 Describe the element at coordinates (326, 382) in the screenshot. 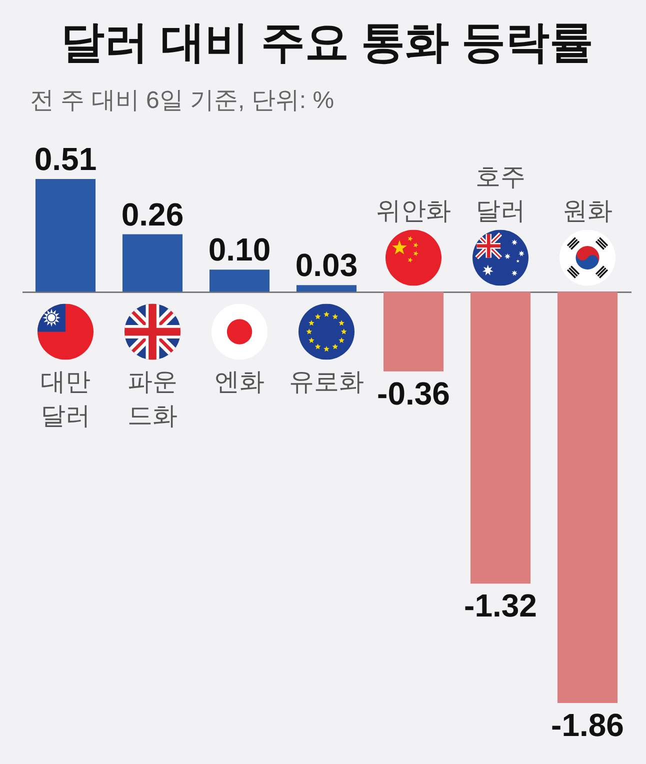

I see `x-tick-label: 유로화` at that location.